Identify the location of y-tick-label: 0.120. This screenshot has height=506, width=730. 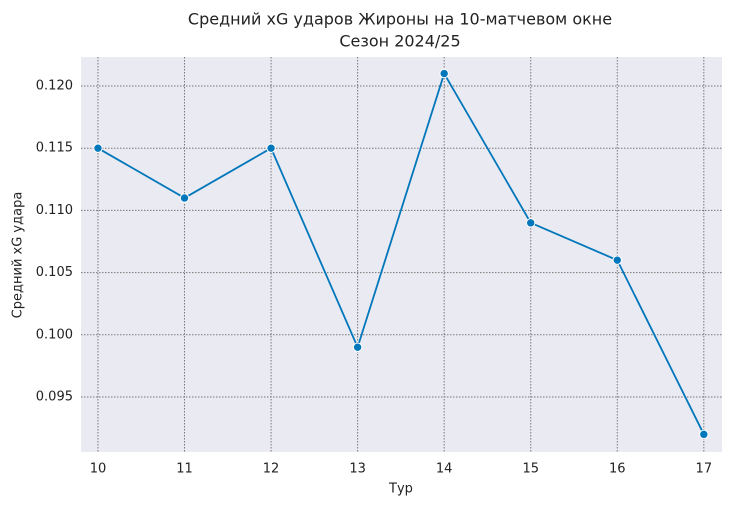
(54, 85).